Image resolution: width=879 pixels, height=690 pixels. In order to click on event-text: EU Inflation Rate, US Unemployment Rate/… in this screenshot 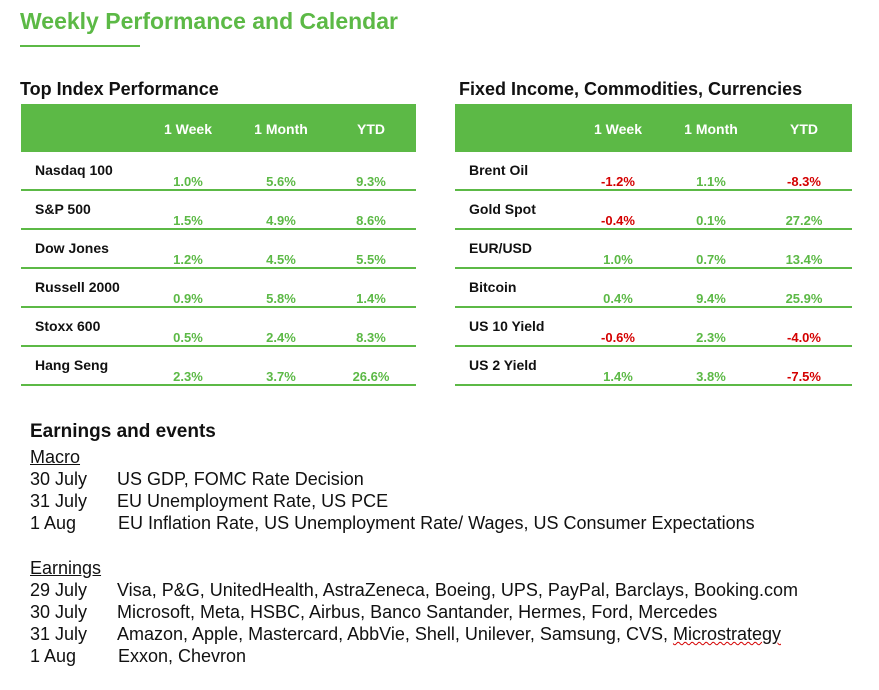, I will do `click(436, 523)`.